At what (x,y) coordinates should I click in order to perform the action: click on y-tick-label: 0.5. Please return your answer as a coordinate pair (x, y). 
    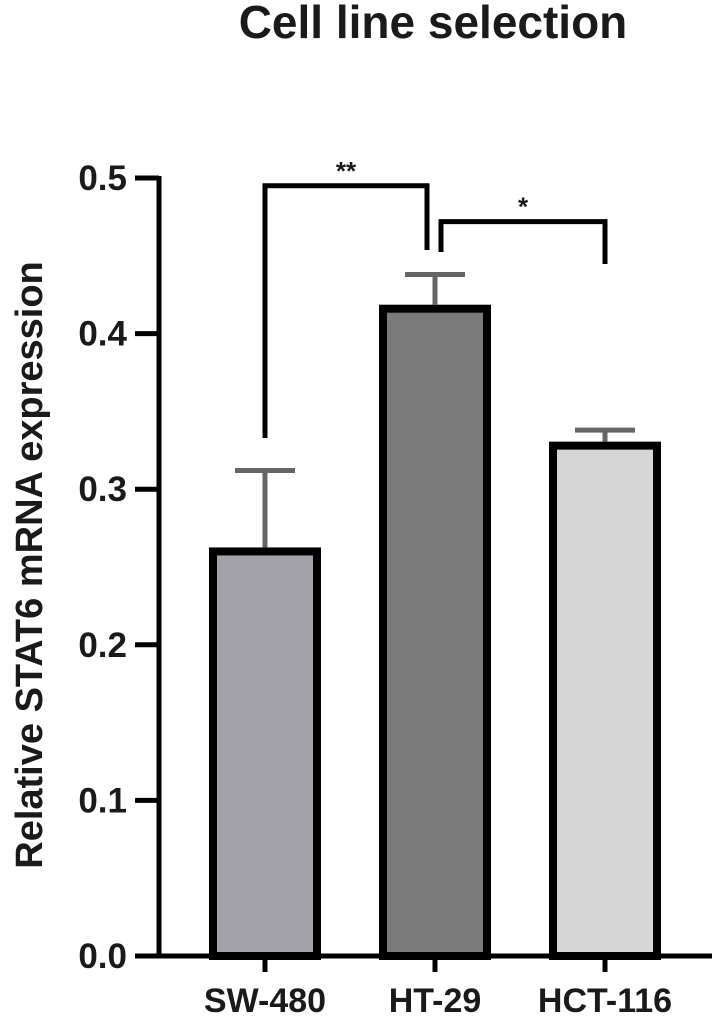
    Looking at the image, I should click on (102, 178).